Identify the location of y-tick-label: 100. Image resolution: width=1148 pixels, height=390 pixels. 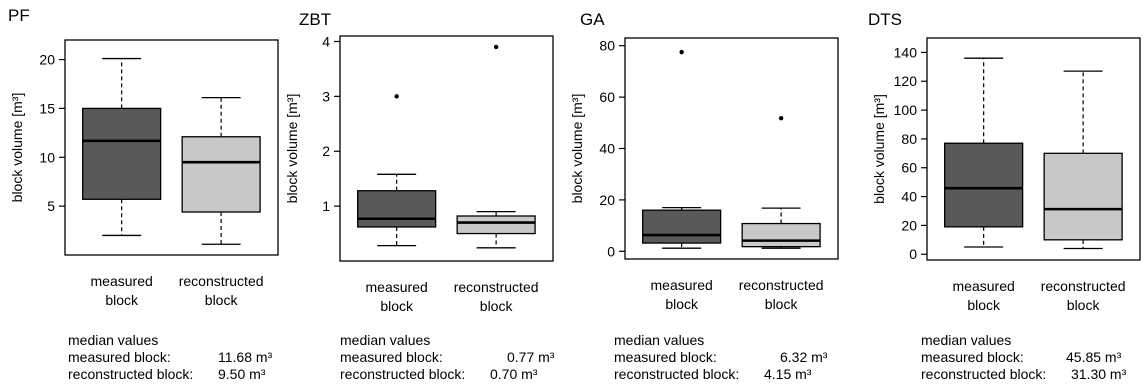
(906, 110).